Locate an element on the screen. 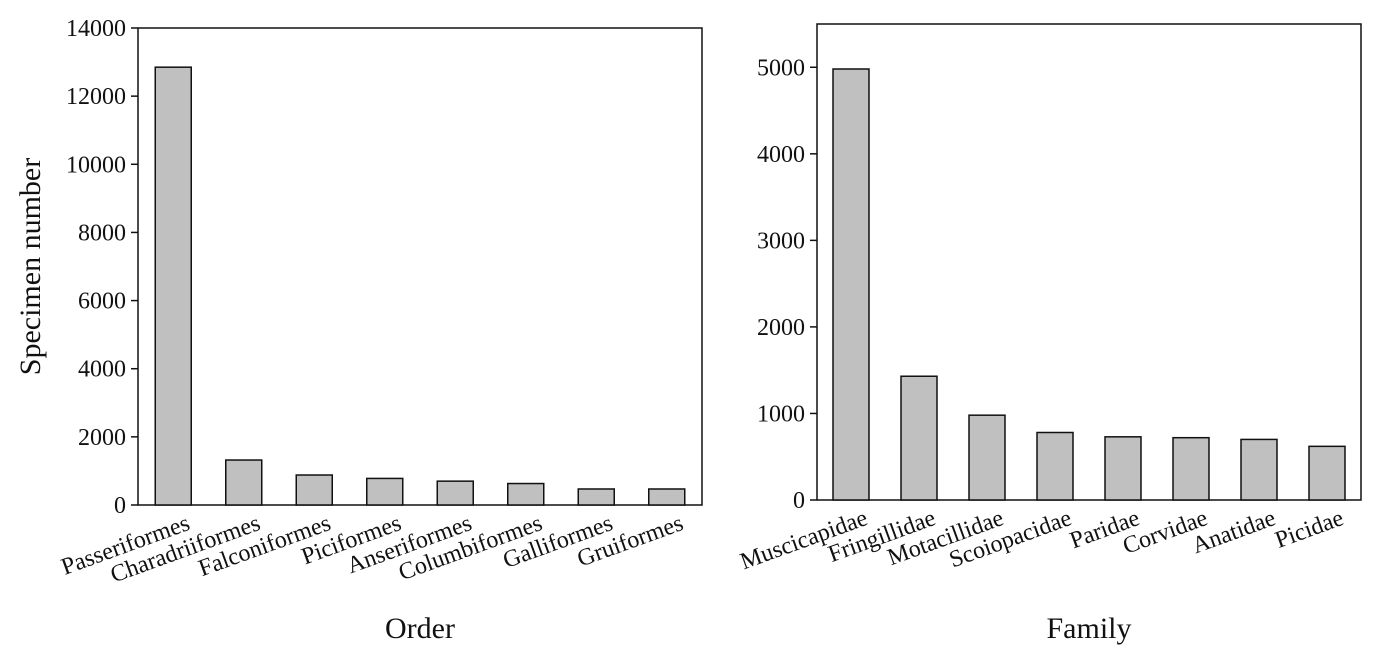 The height and width of the screenshot is (655, 1396). bar-anseriformes is located at coordinates (455, 493).